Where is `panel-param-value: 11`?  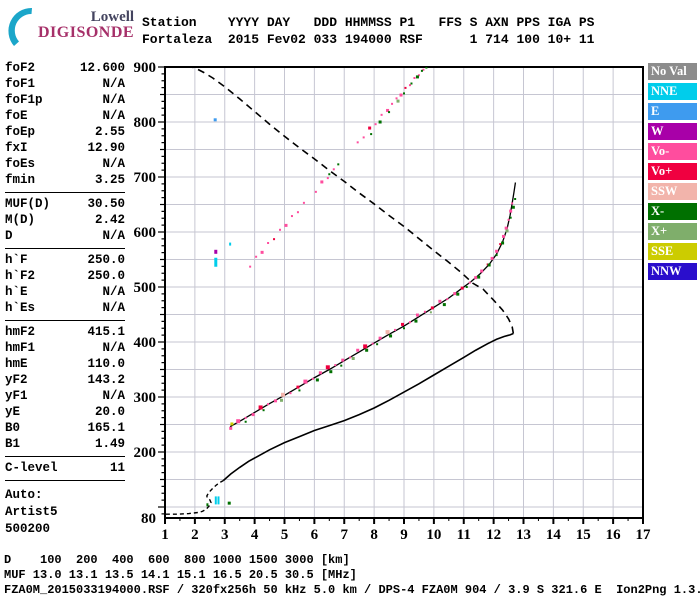 panel-param-value: 11 is located at coordinates (117, 468).